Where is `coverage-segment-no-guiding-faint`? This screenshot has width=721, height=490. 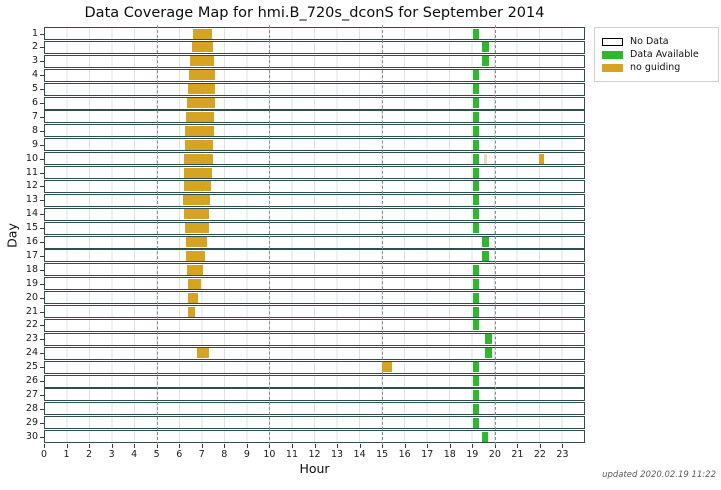
coverage-segment-no-guiding-faint is located at coordinates (485, 158).